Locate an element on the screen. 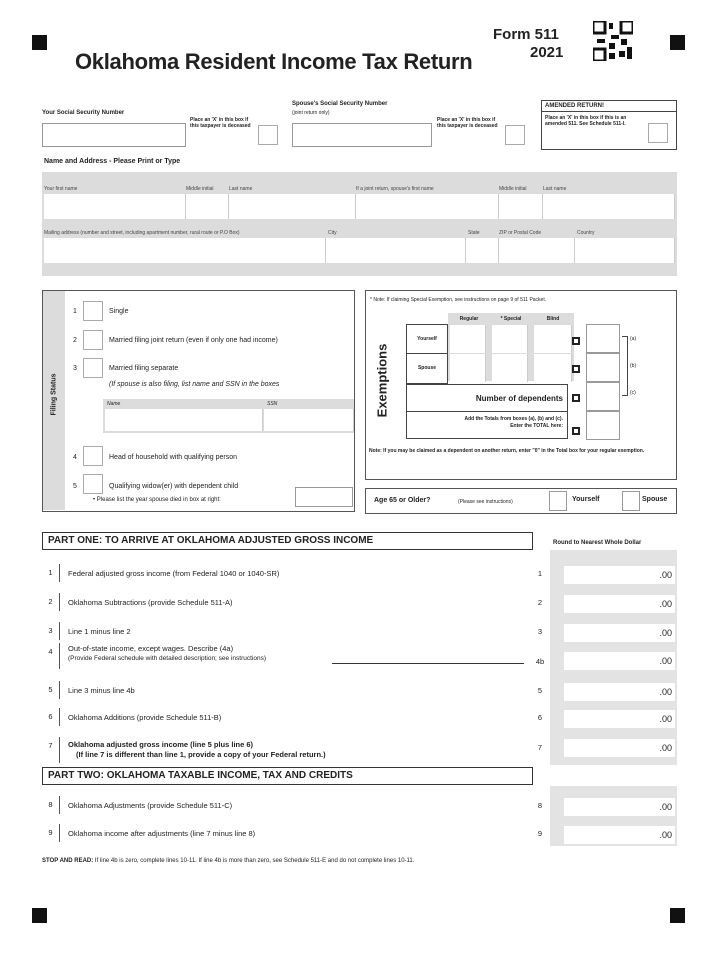 This screenshot has height=957, width=720. line-5-amount: .00 is located at coordinates (613, 692).